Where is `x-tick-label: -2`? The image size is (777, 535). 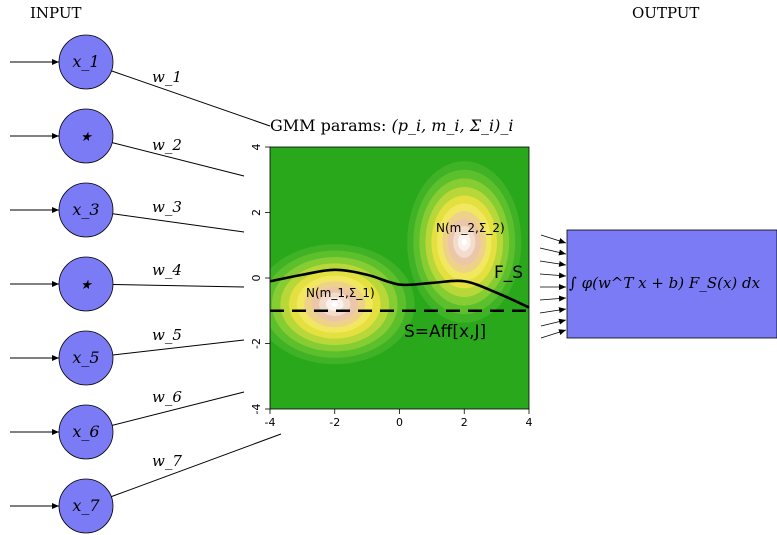 x-tick-label: -2 is located at coordinates (334, 422).